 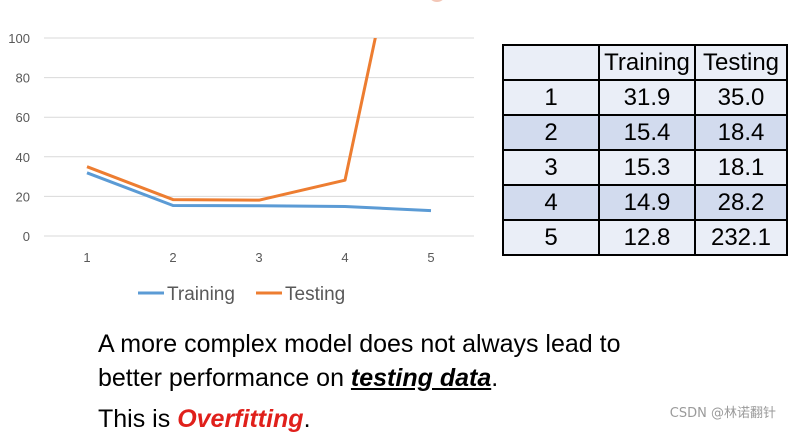 I want to click on table-header-cell, so click(x=551, y=62).